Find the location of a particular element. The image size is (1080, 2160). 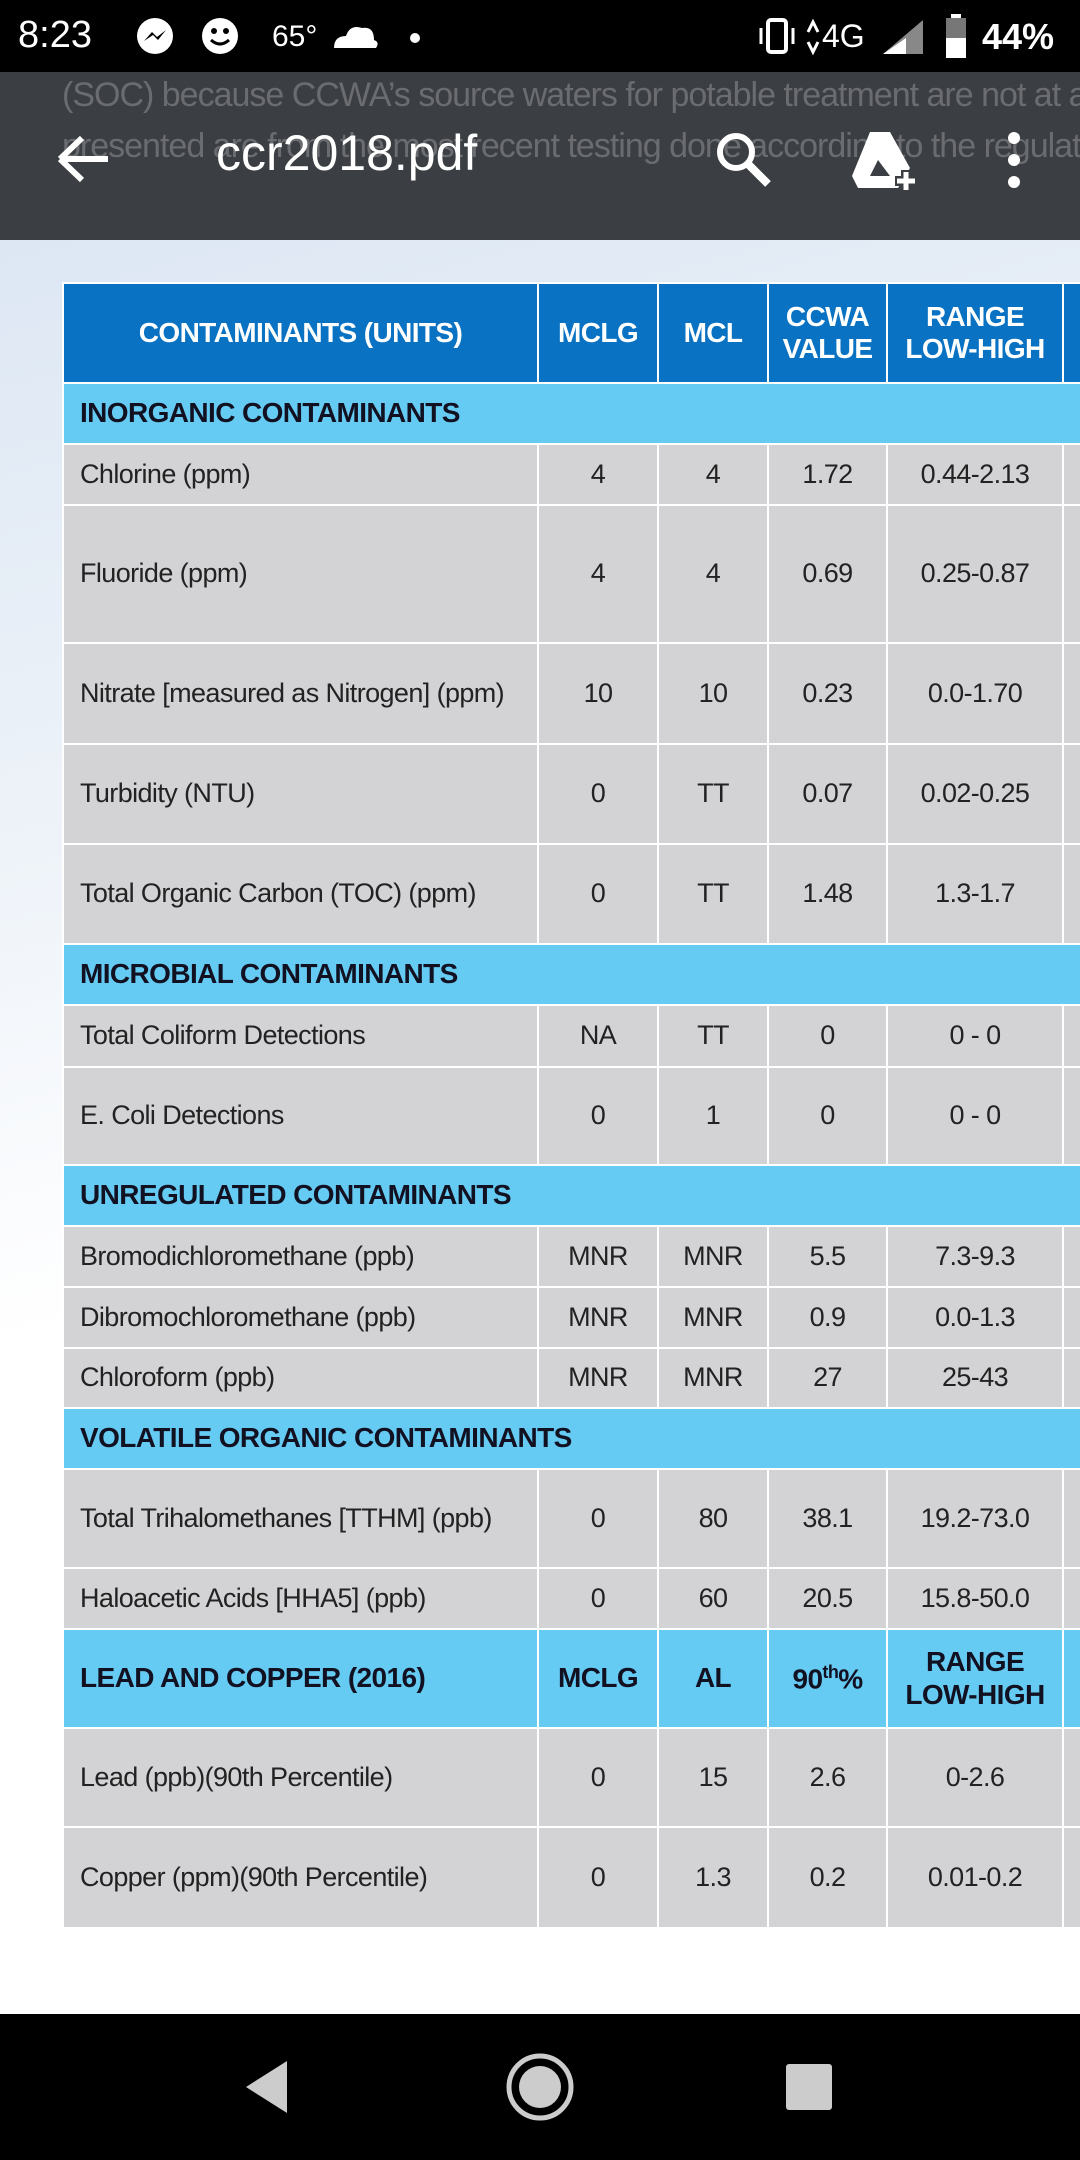

section-column is located at coordinates (1071, 1678).